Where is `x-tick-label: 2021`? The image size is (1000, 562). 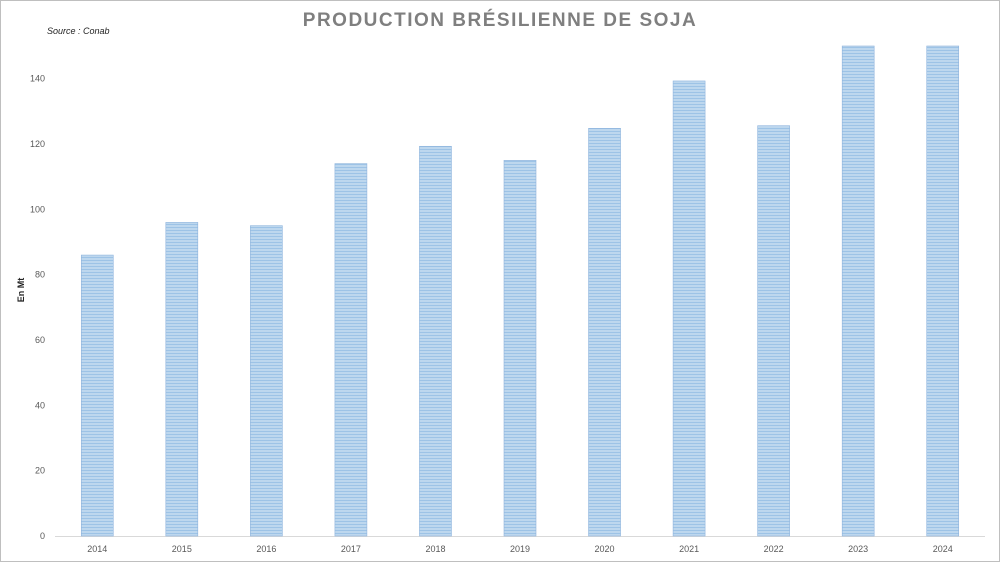 x-tick-label: 2021 is located at coordinates (689, 549).